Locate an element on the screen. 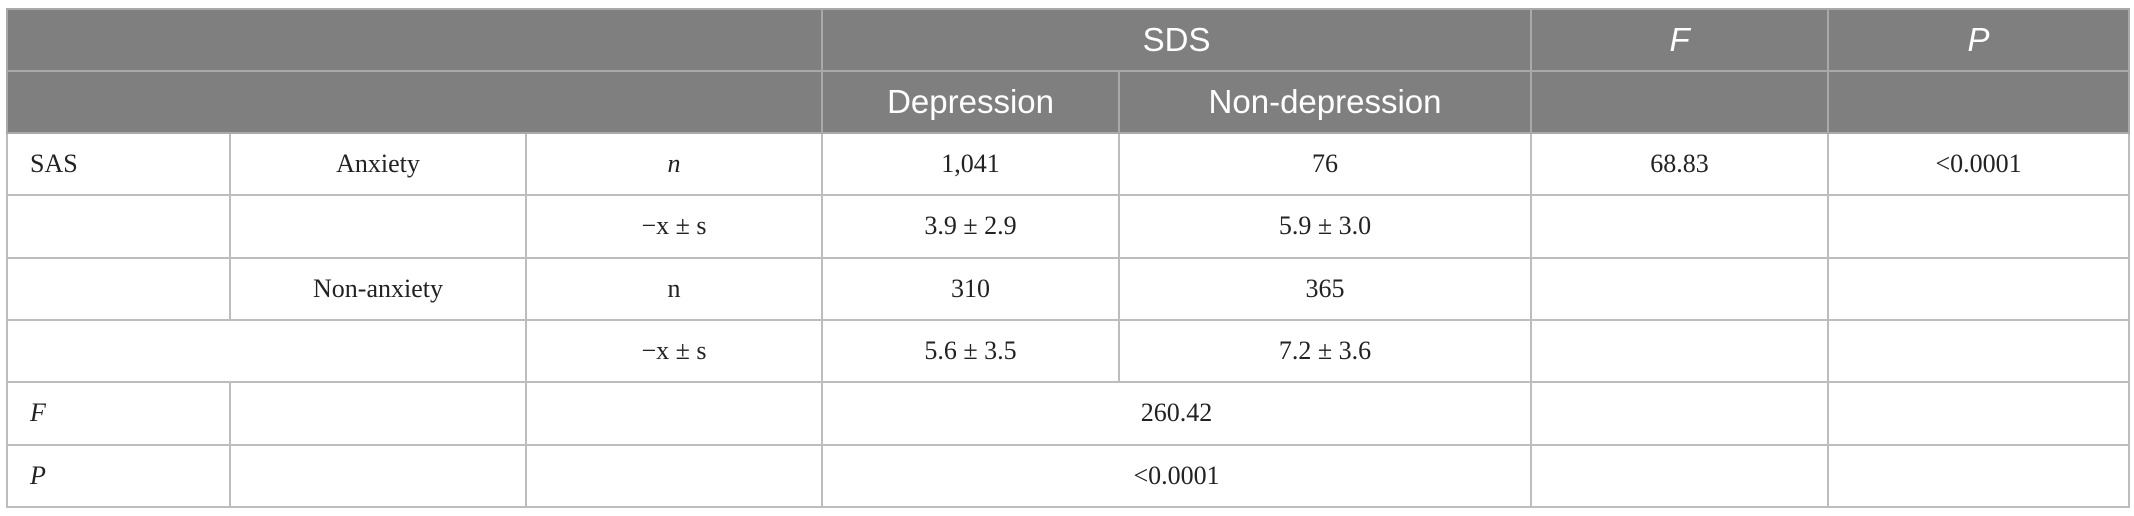 This screenshot has height=516, width=2134. table-row: Non-anxiety n 310 365 is located at coordinates (1068, 288).